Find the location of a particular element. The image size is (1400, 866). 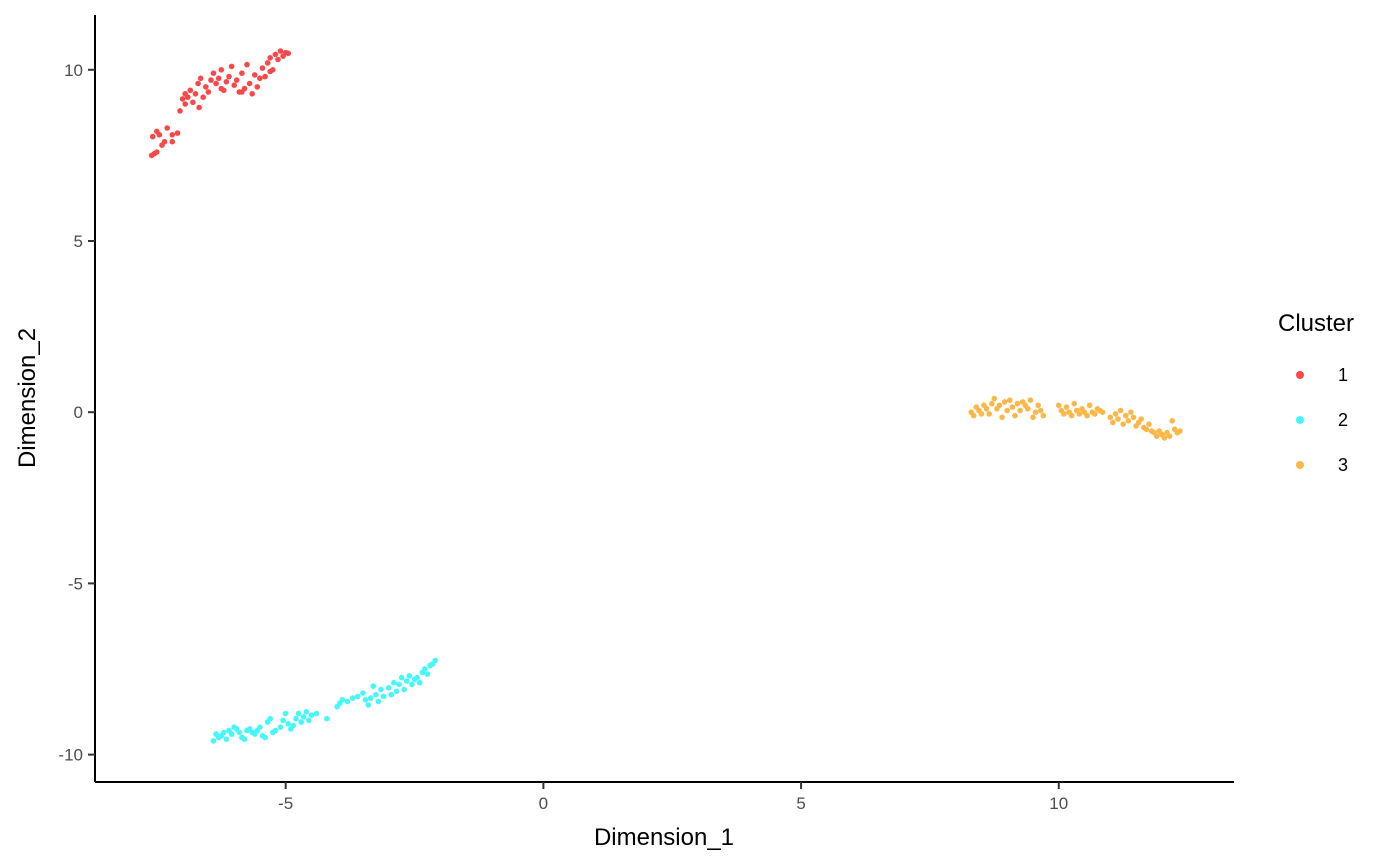

legend-label: 3 is located at coordinates (1343, 465).